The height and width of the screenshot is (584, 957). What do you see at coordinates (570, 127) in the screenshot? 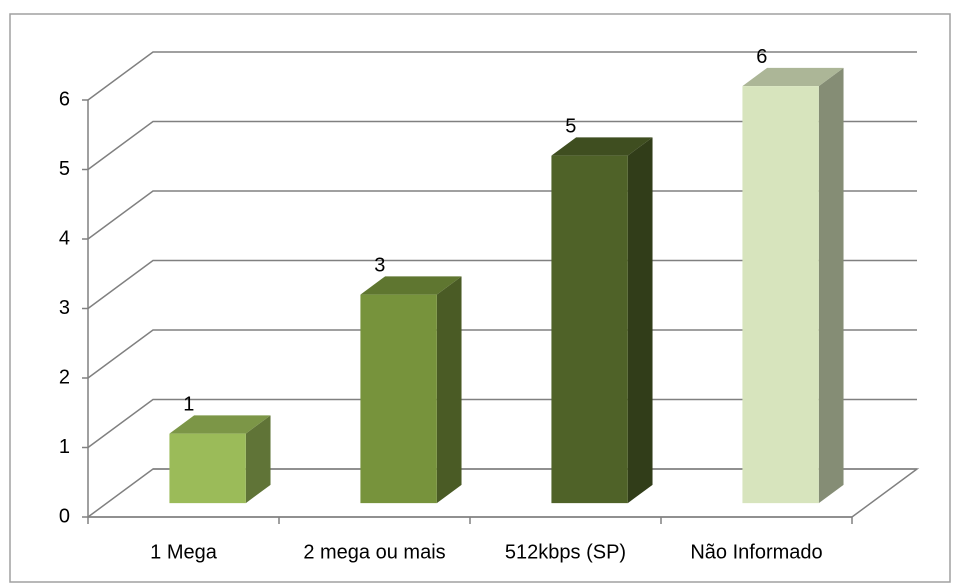
I see `data-label: 5` at bounding box center [570, 127].